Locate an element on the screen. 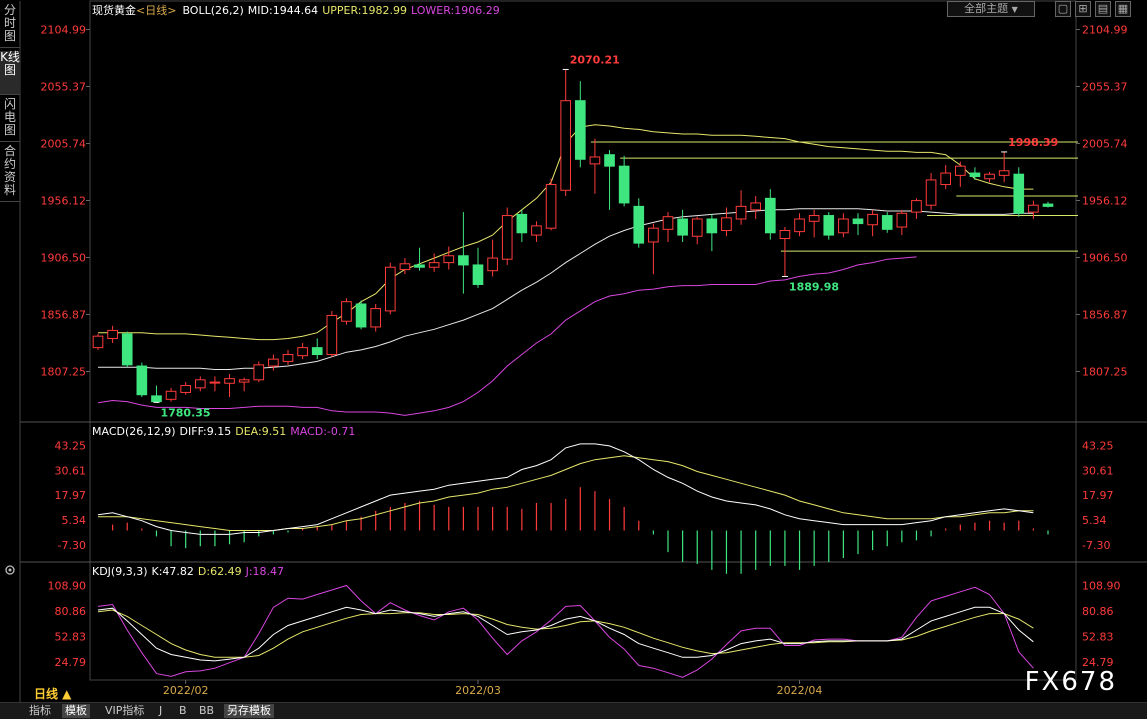  view-tab: 分时图 is located at coordinates (10, 26).